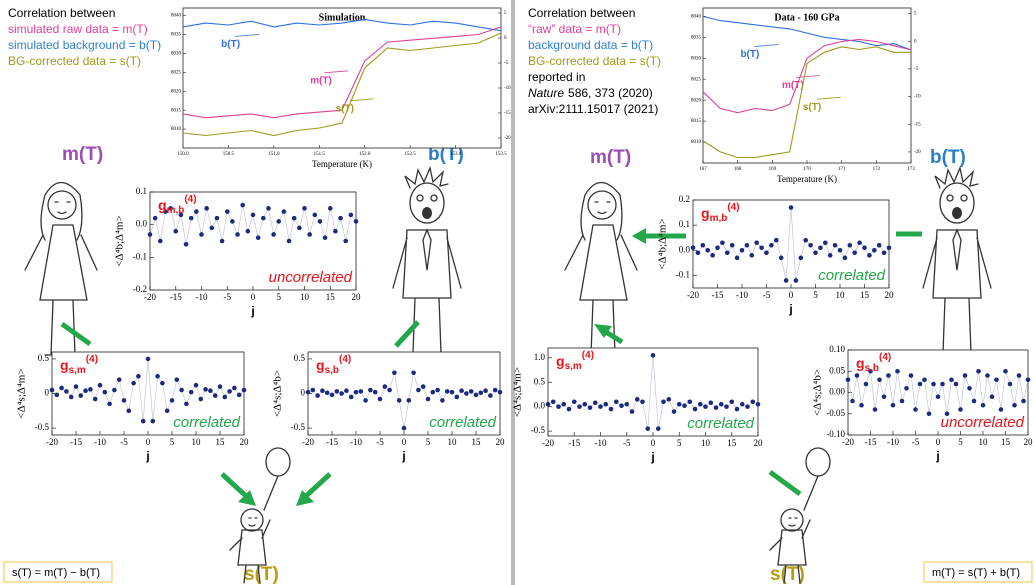 This screenshot has height=585, width=1035. Describe the element at coordinates (518, 392) in the screenshot. I see `y-axis-label: <Δ⁴s;Δ⁴m>` at that location.